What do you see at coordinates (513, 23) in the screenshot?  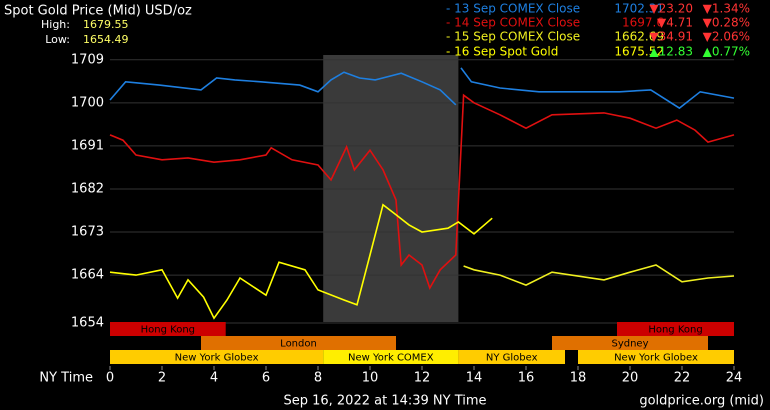 I see `legend-name: - 14 Sep COMEX Close` at bounding box center [513, 23].